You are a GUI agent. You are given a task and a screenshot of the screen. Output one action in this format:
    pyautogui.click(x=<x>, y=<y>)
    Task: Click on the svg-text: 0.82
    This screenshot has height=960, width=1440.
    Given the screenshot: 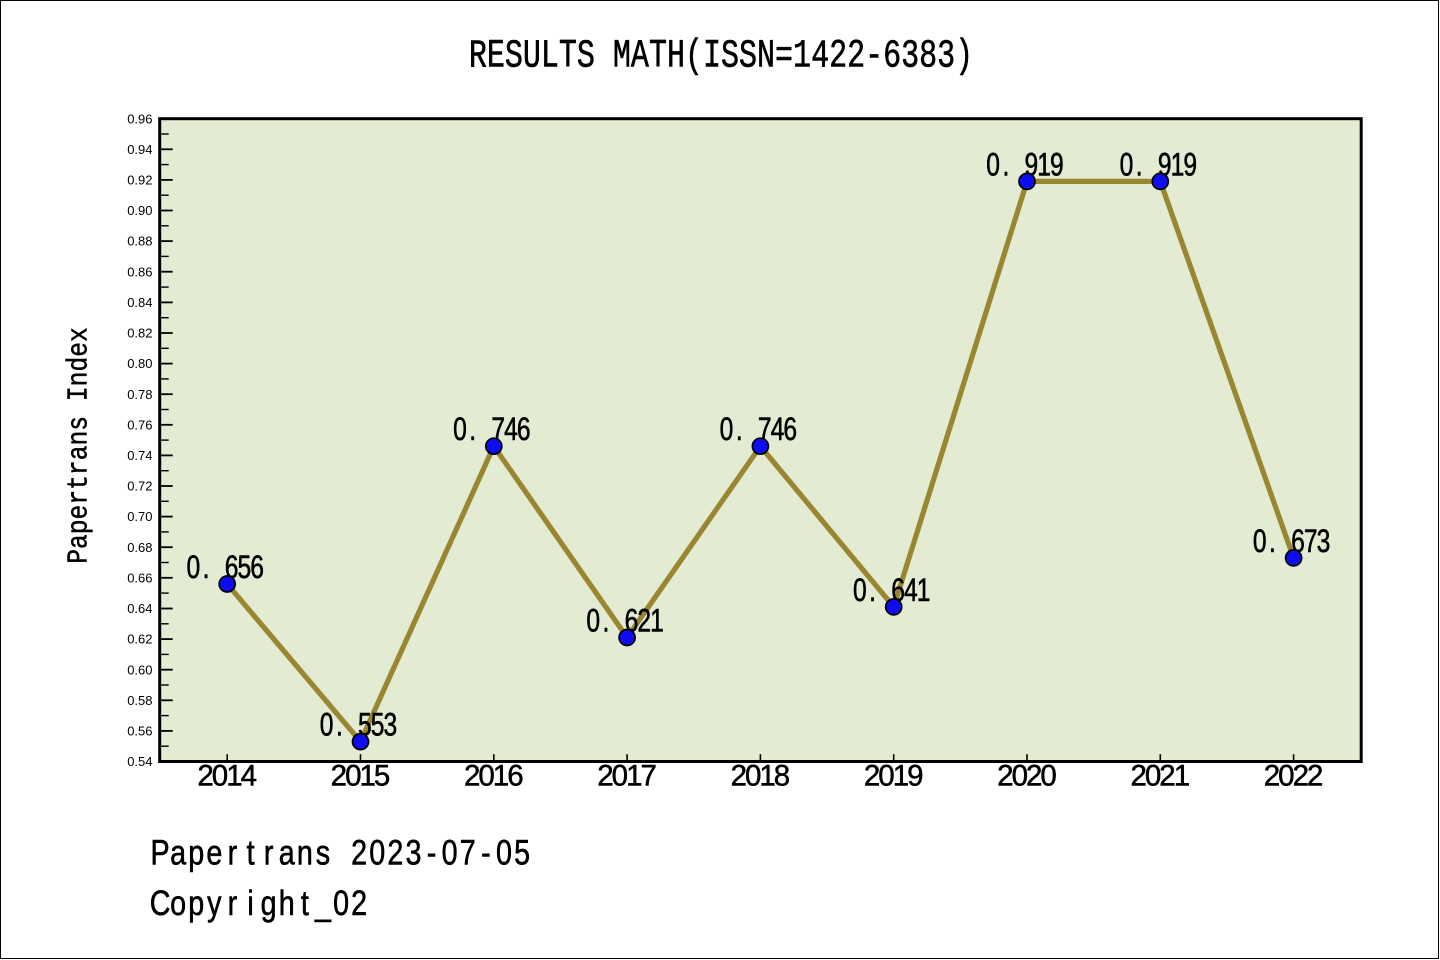 What is the action you would take?
    pyautogui.click(x=139, y=333)
    